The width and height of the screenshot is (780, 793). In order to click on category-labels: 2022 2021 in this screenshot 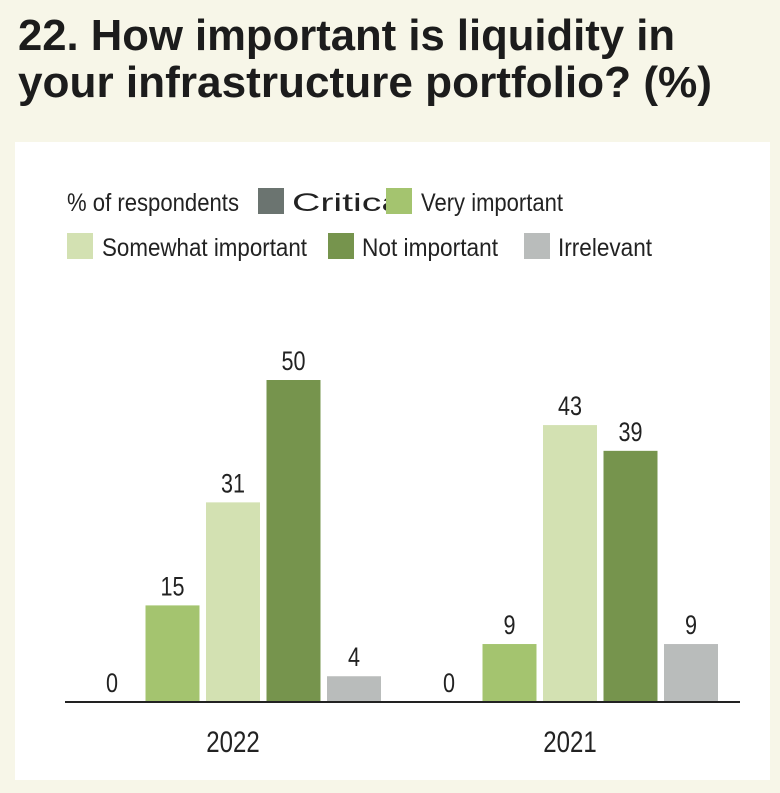, I will do `click(401, 741)`.